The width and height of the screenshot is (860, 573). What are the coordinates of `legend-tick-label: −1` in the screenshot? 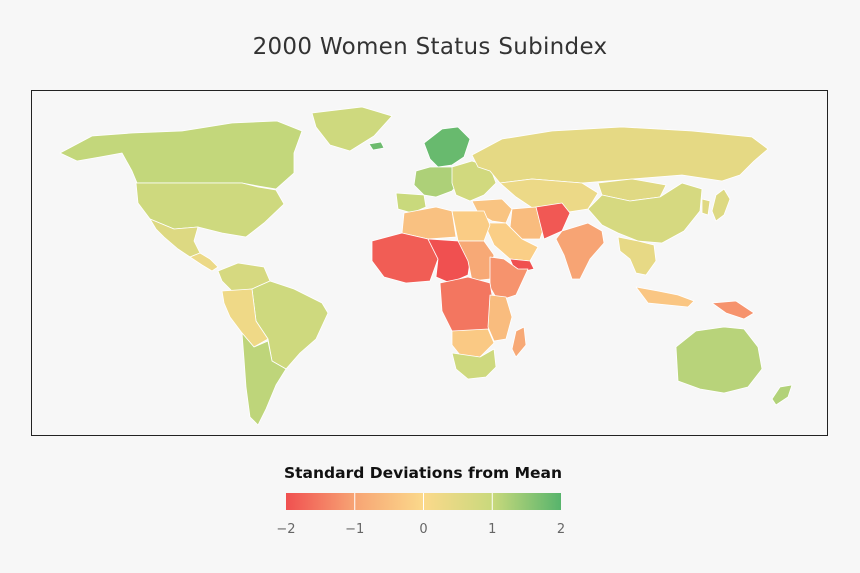 It's located at (355, 529).